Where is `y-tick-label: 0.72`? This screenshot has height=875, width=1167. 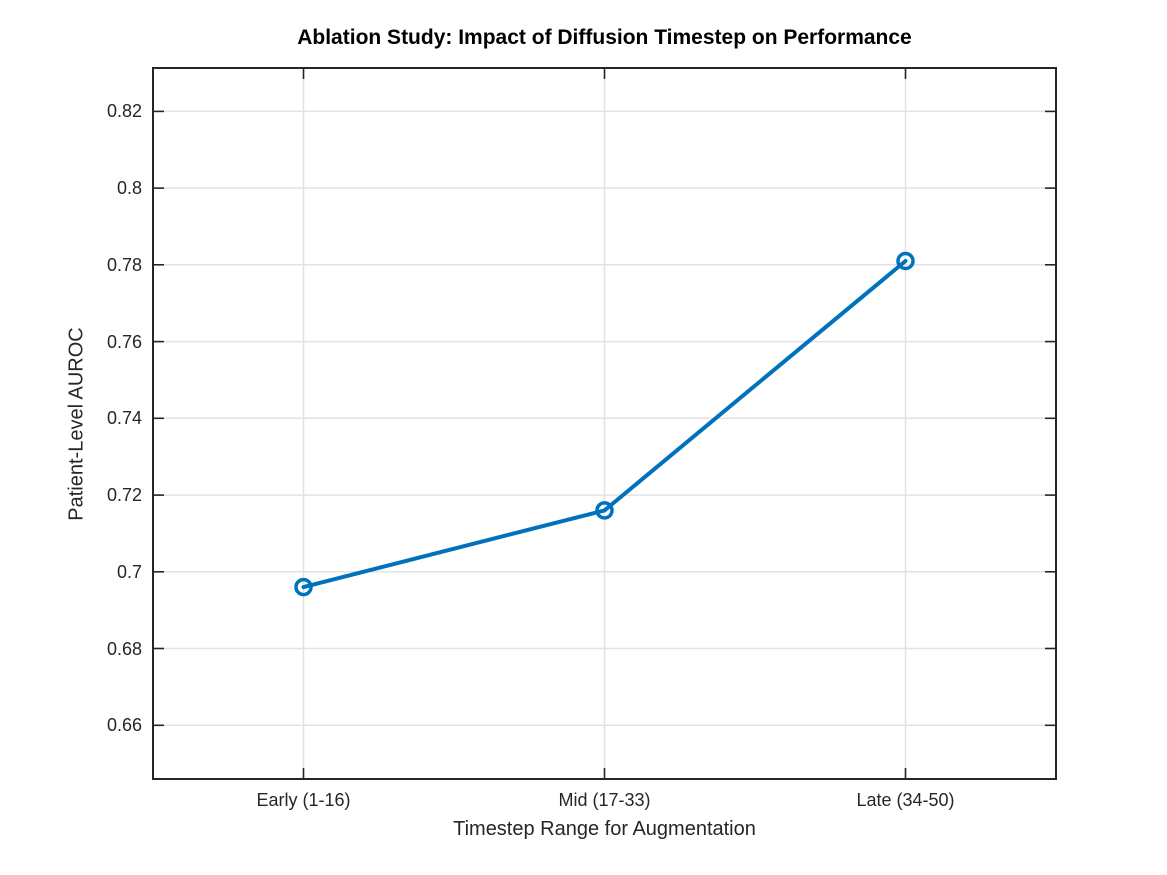
y-tick-label: 0.72 is located at coordinates (124, 495).